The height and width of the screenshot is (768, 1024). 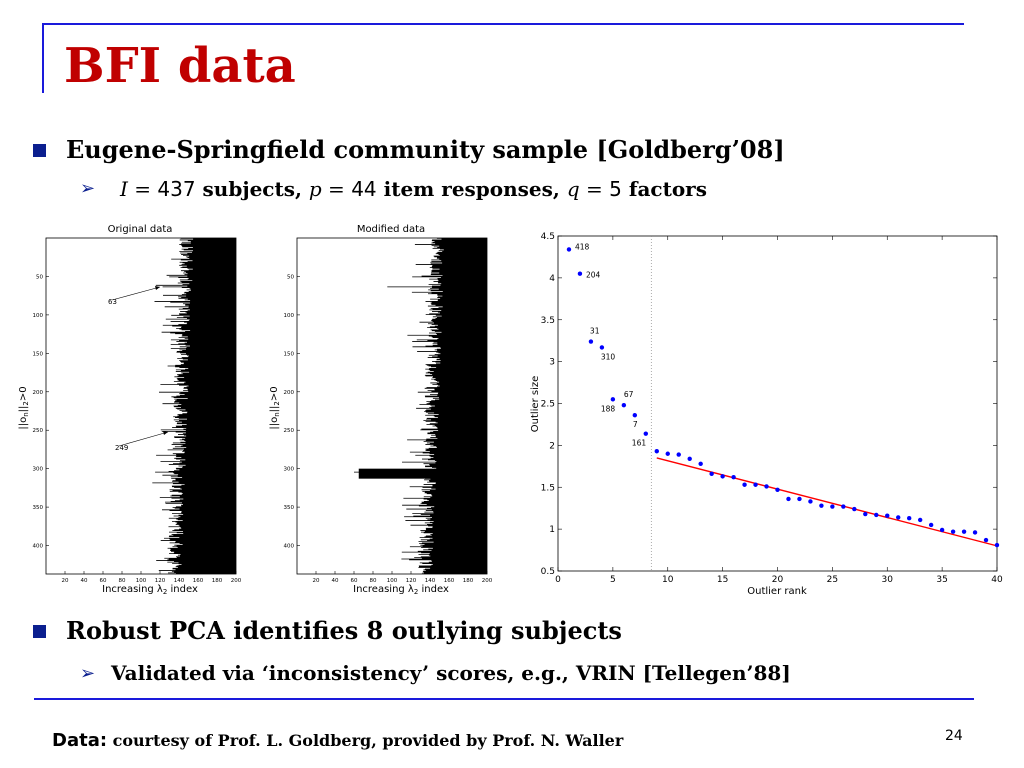 I want to click on slide-title: BFI data, so click(x=180, y=66).